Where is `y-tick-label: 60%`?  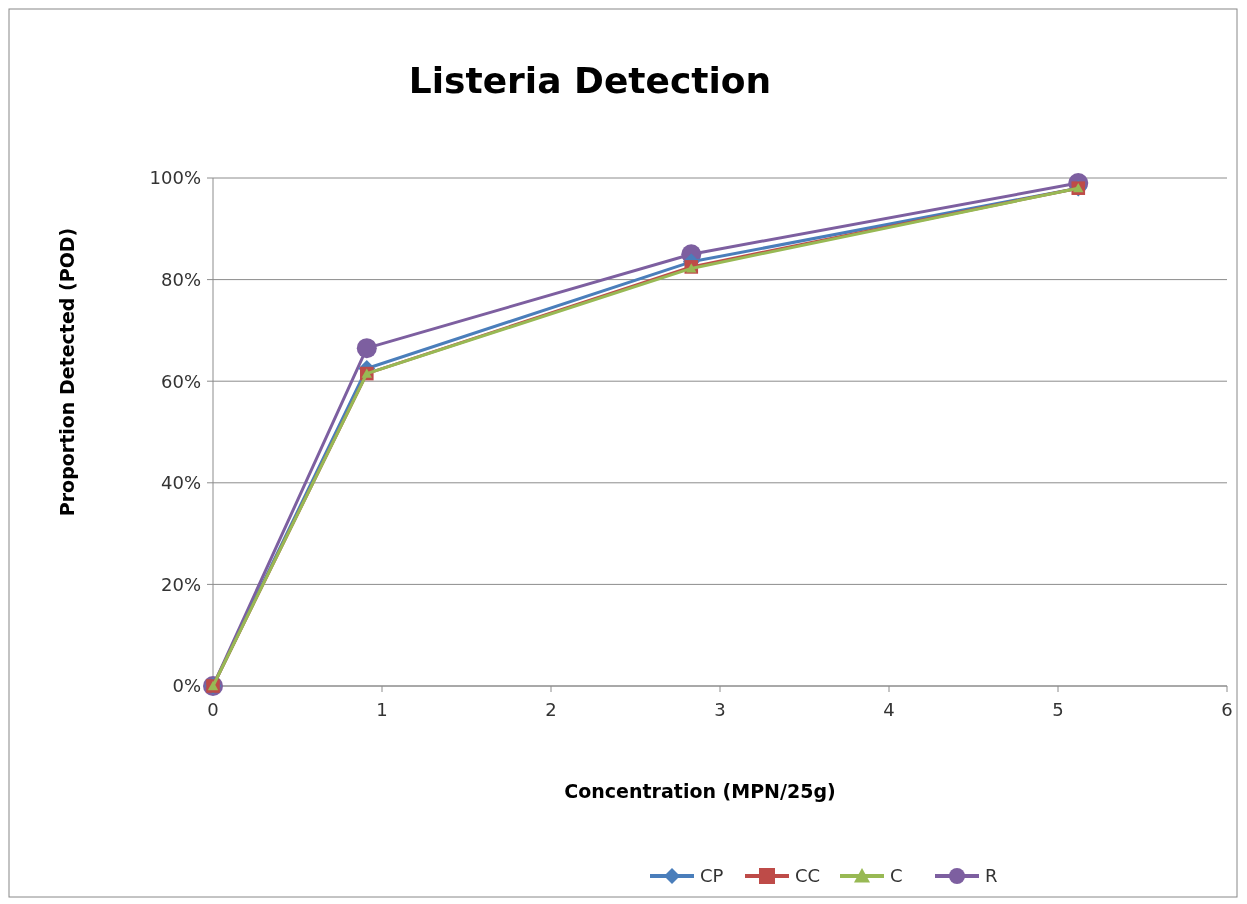
y-tick-label: 60% is located at coordinates (180, 381).